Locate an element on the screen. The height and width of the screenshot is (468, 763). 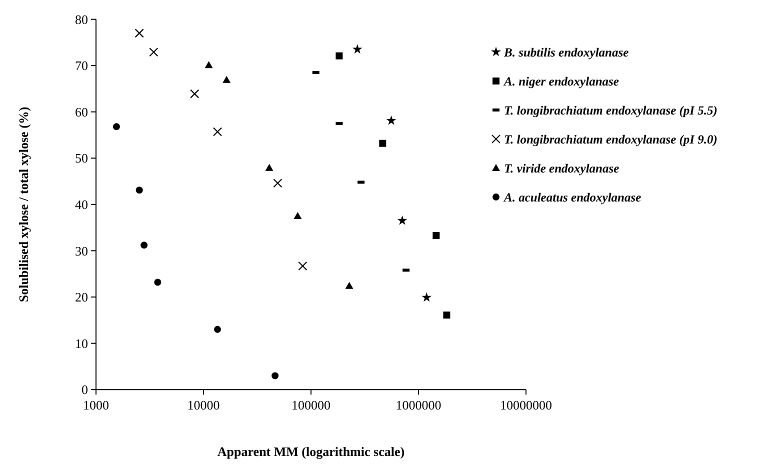
x-tick-label: 100000 is located at coordinates (311, 405).